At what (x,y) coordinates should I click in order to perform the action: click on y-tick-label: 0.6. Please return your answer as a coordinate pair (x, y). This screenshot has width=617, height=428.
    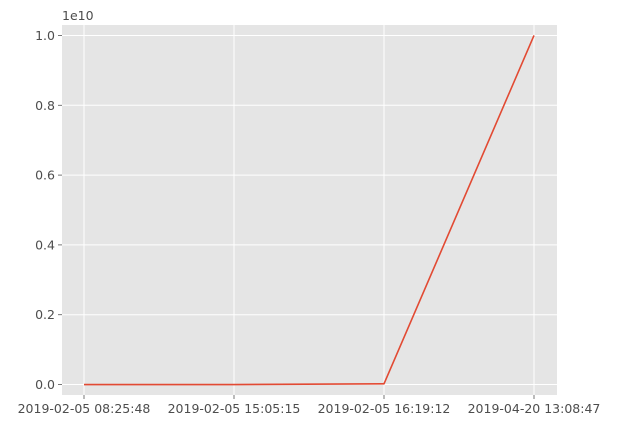
    Looking at the image, I should click on (45, 175).